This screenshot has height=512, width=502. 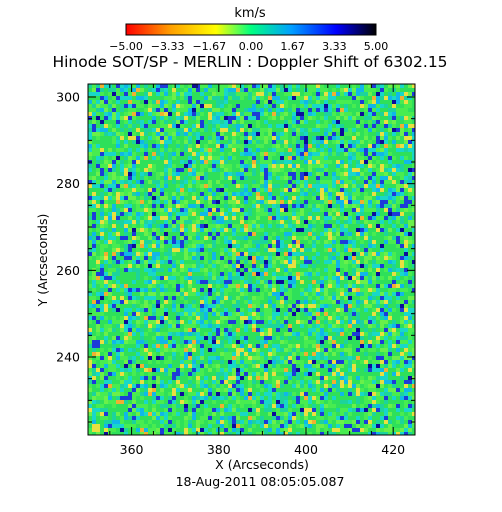 What do you see at coordinates (376, 46) in the screenshot?
I see `colorbar-tick-label: 5.00` at bounding box center [376, 46].